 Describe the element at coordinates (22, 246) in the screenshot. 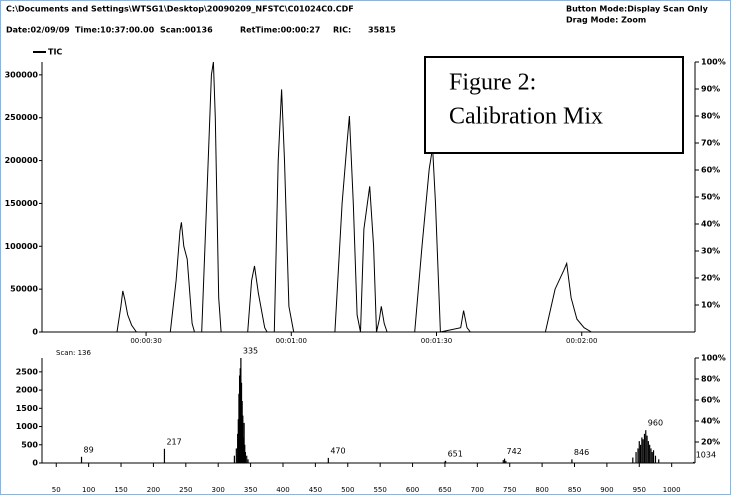

I see `y-tick-label: 100000` at that location.